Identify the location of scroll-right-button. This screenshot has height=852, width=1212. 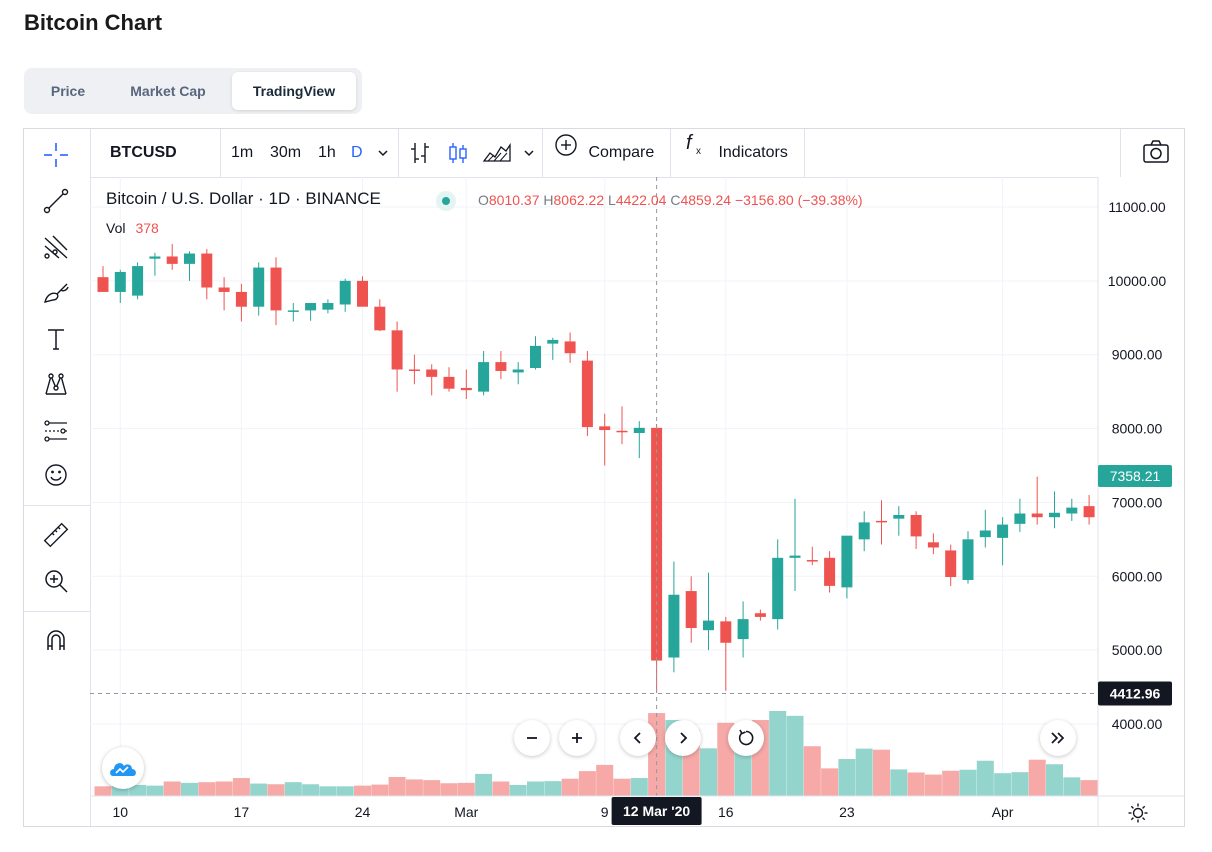
(683, 738).